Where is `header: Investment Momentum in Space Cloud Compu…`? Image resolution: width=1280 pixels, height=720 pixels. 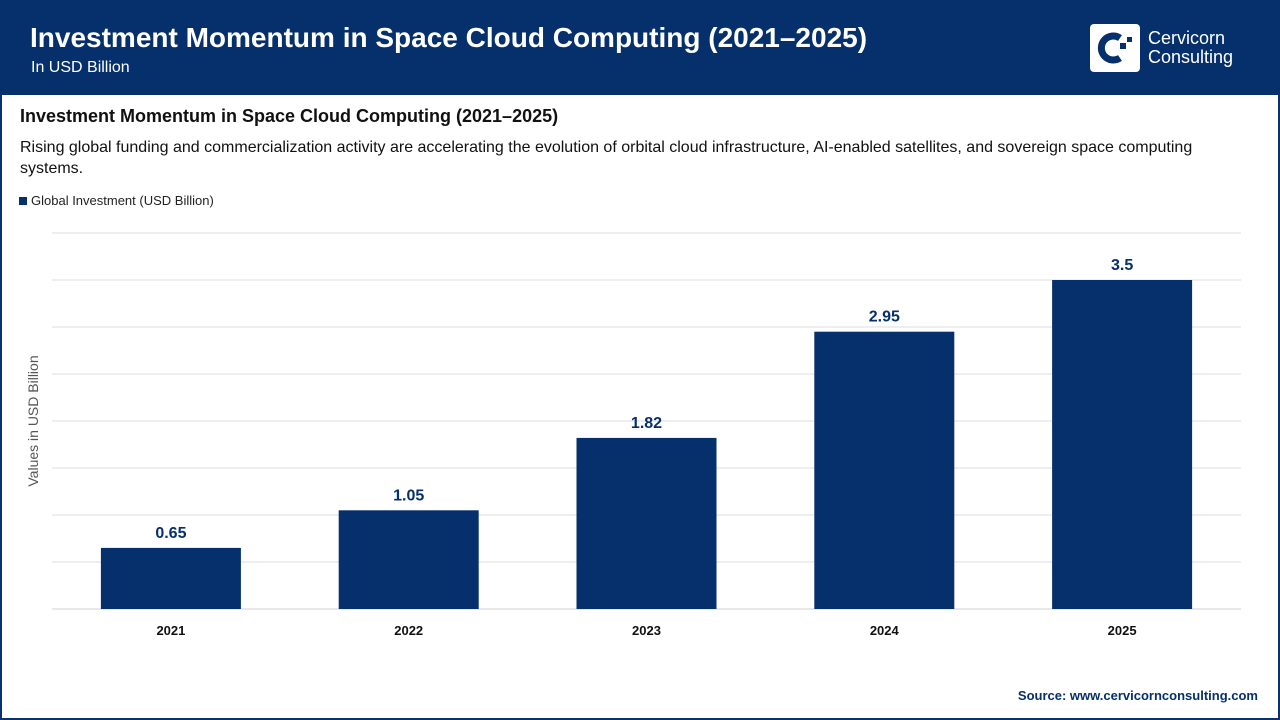
header: Investment Momentum in Space Cloud Compu… is located at coordinates (640, 47).